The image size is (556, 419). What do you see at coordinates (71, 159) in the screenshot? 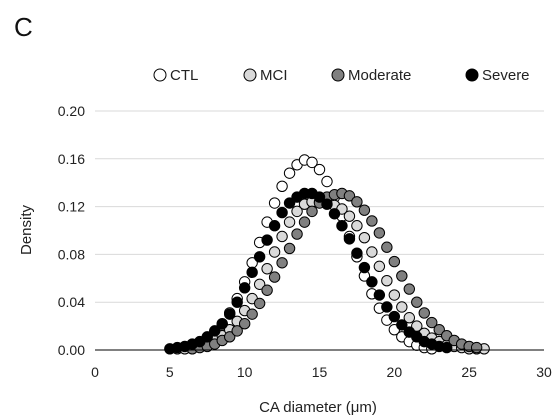
I see `y-tick-label: 0.16` at bounding box center [71, 159].